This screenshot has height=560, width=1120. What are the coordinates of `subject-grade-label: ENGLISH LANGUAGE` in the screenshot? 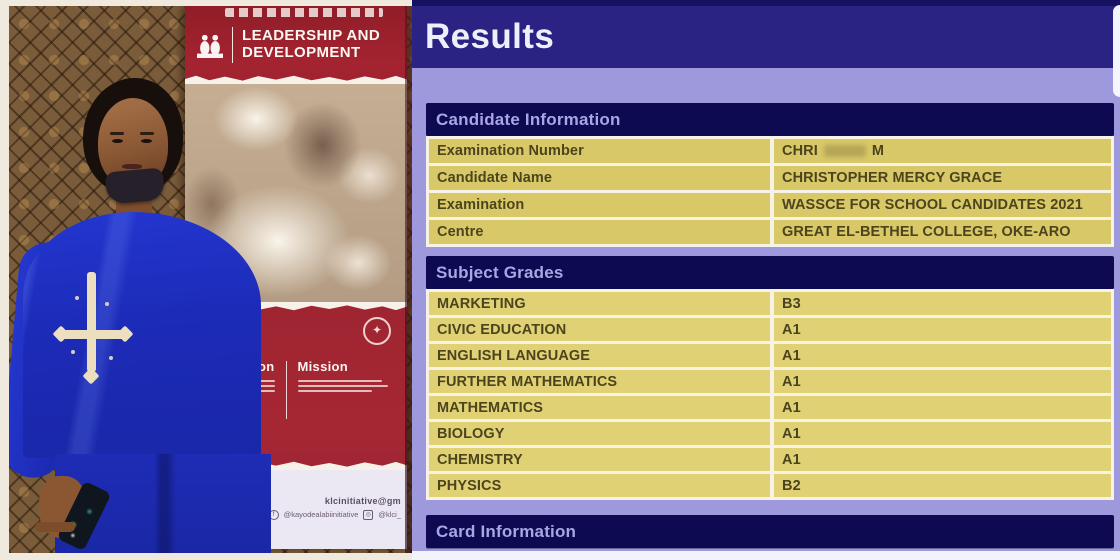 It's located at (599, 355).